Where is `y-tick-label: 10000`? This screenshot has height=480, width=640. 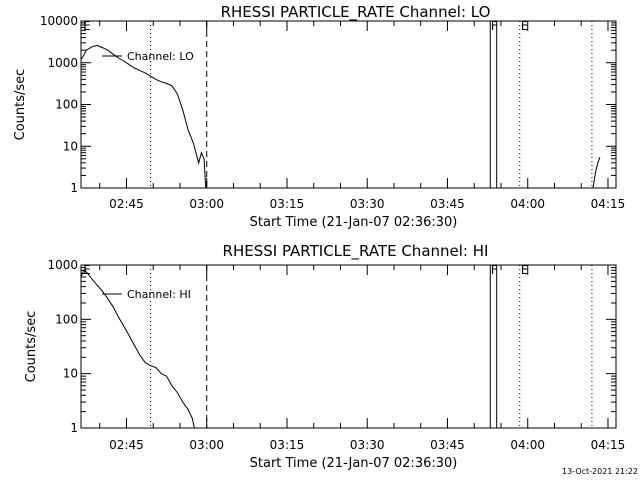
y-tick-label: 10000 is located at coordinates (59, 21).